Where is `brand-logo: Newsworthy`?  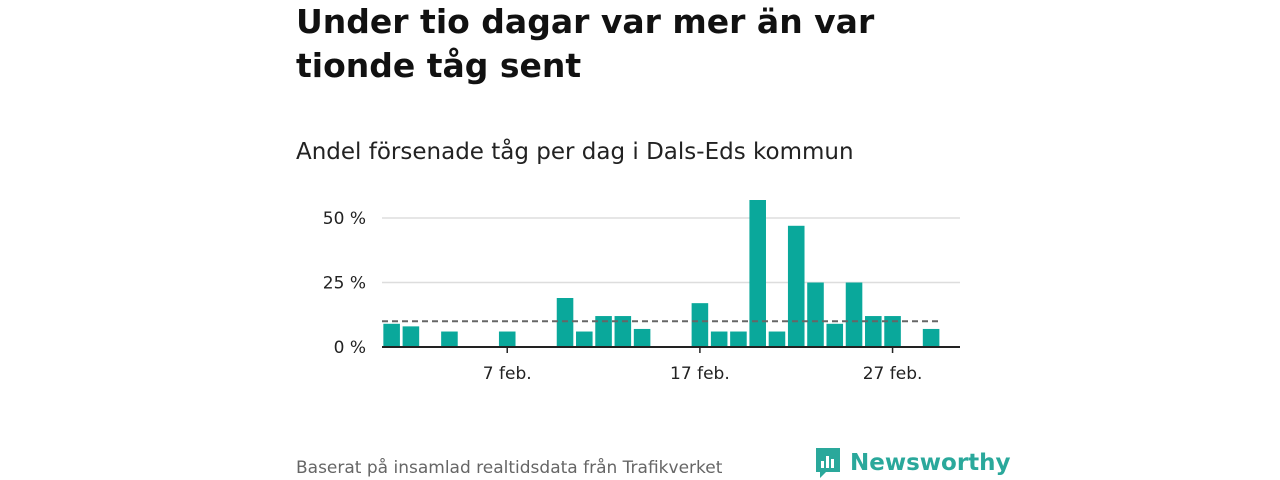 brand-logo: Newsworthy is located at coordinates (912, 463).